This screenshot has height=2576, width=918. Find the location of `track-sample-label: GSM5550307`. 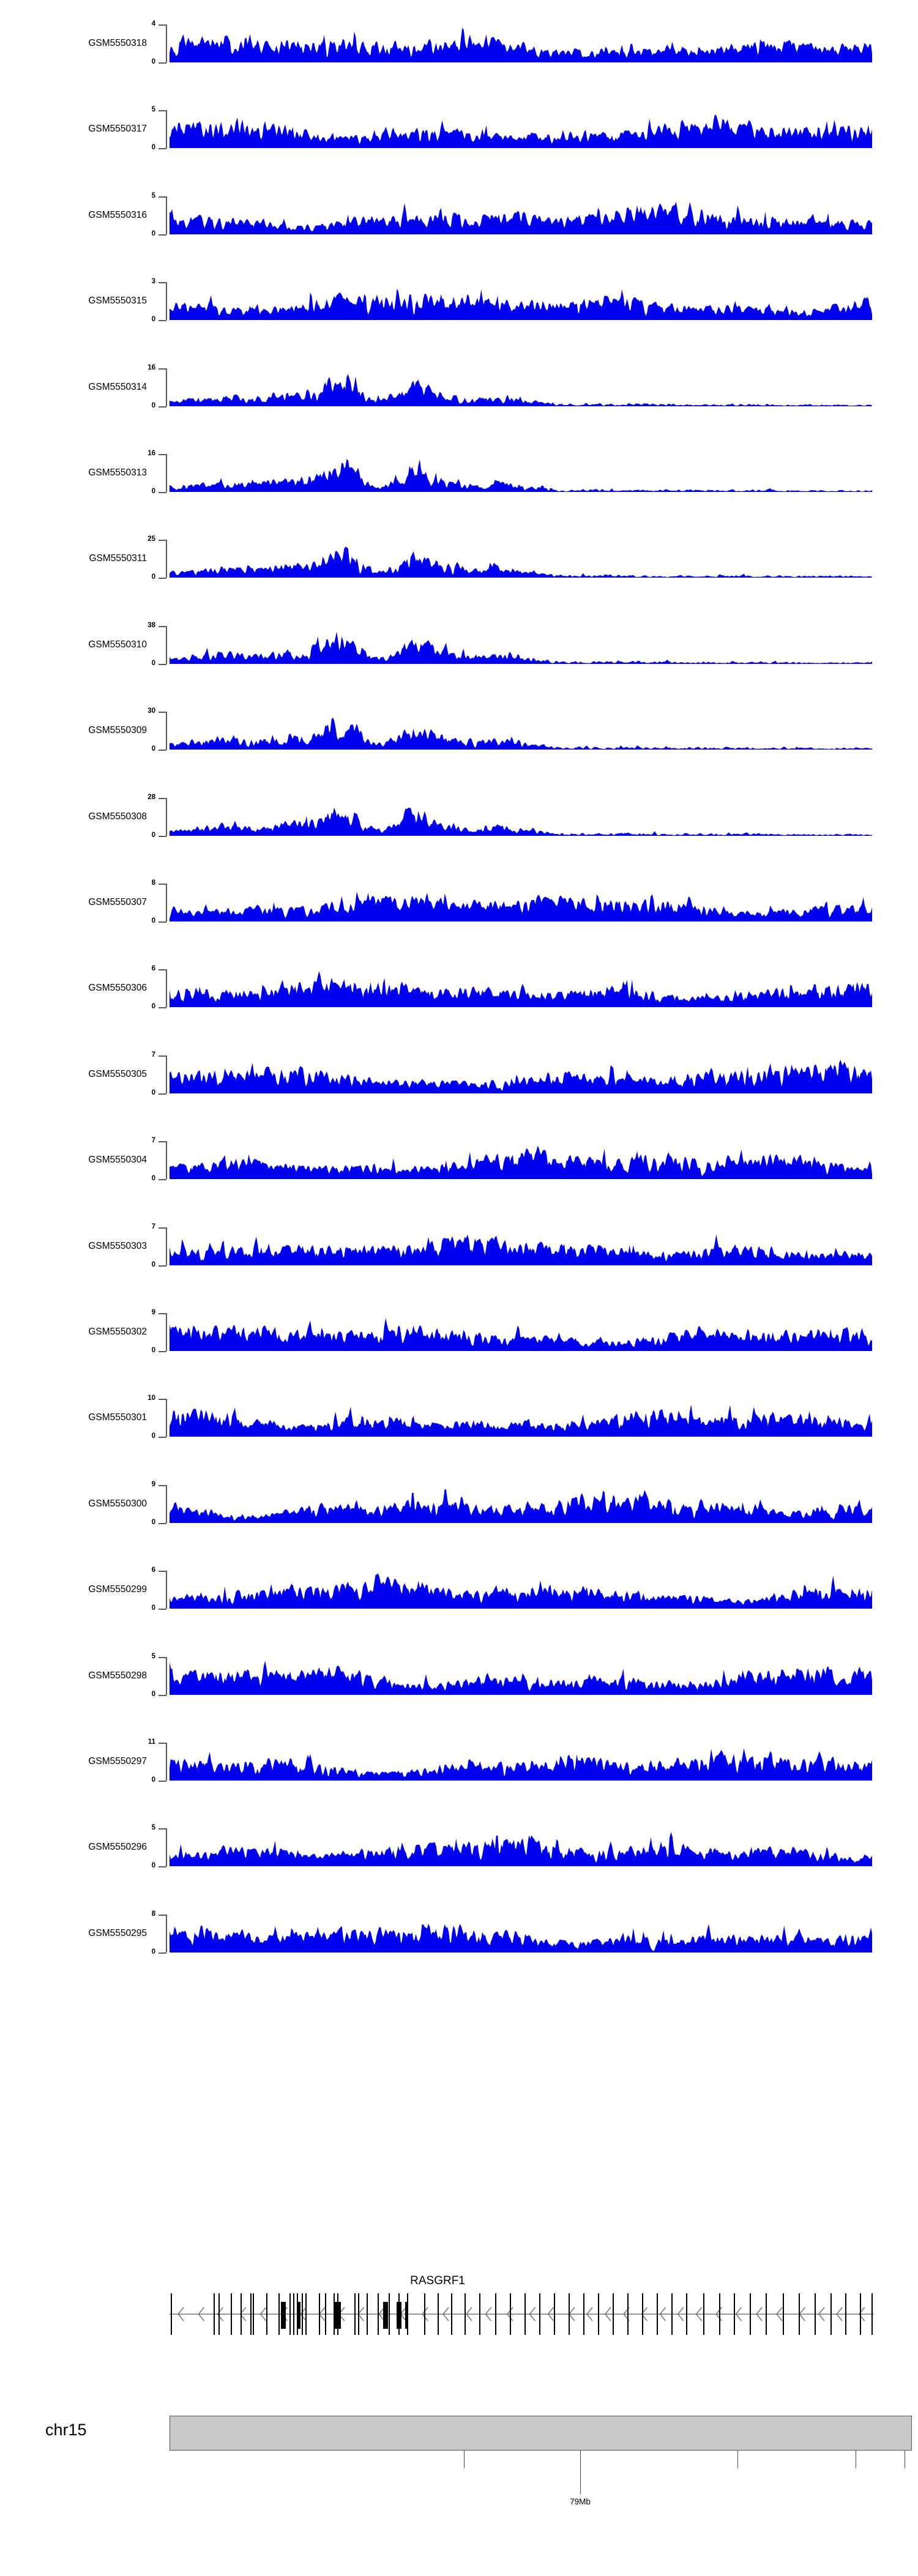

track-sample-label: GSM5550307 is located at coordinates (117, 902).